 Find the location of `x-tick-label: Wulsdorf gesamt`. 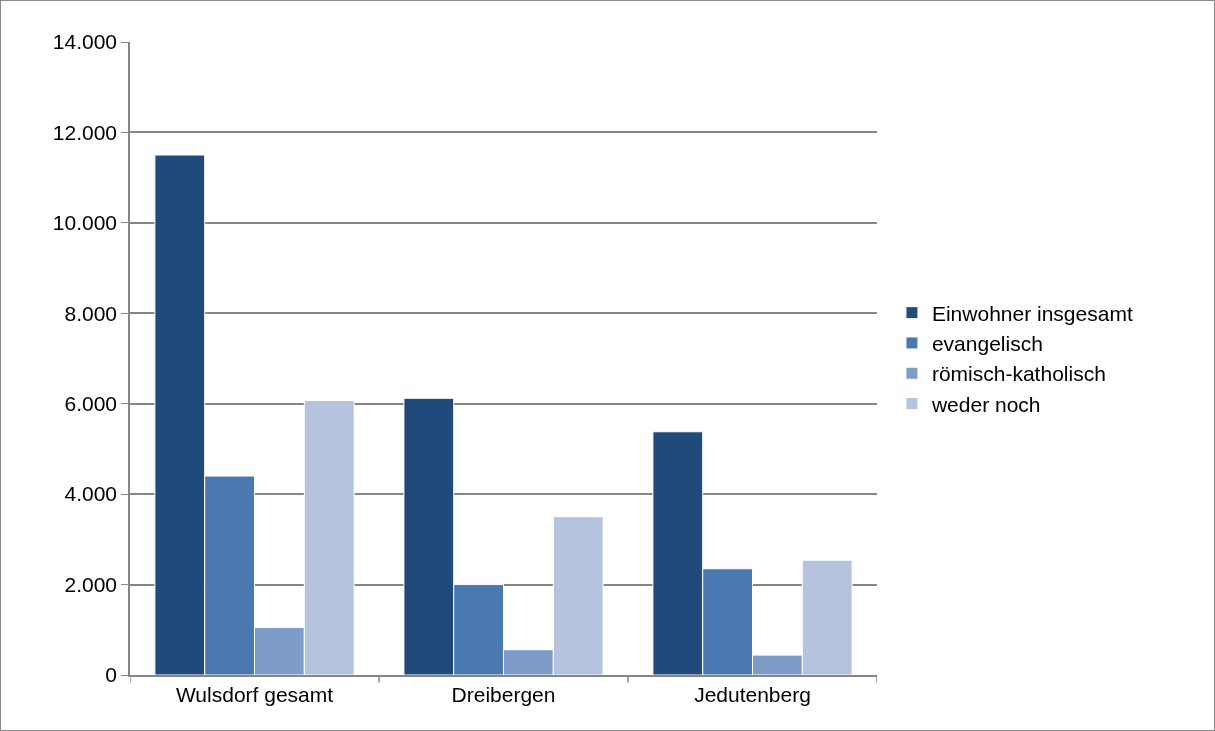

x-tick-label: Wulsdorf gesamt is located at coordinates (254, 694).